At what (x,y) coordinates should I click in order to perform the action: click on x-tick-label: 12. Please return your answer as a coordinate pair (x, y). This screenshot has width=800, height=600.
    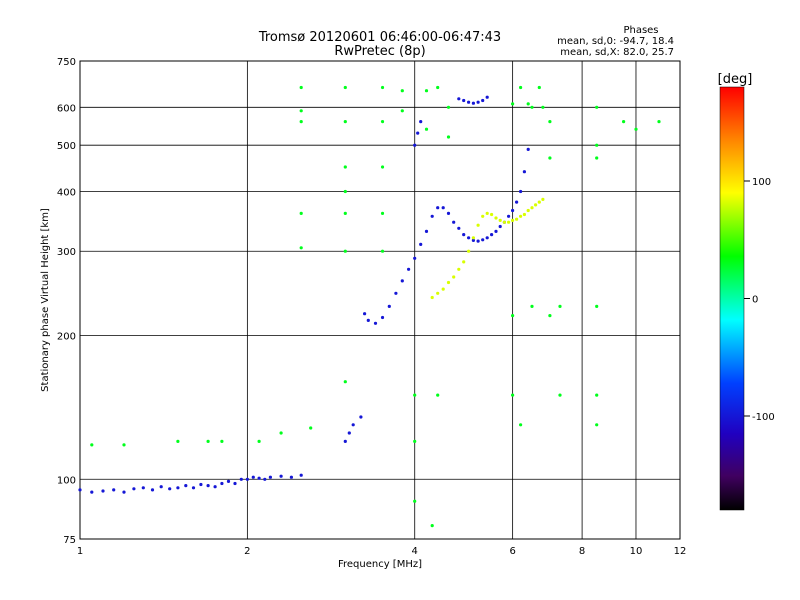
    Looking at the image, I should click on (680, 551).